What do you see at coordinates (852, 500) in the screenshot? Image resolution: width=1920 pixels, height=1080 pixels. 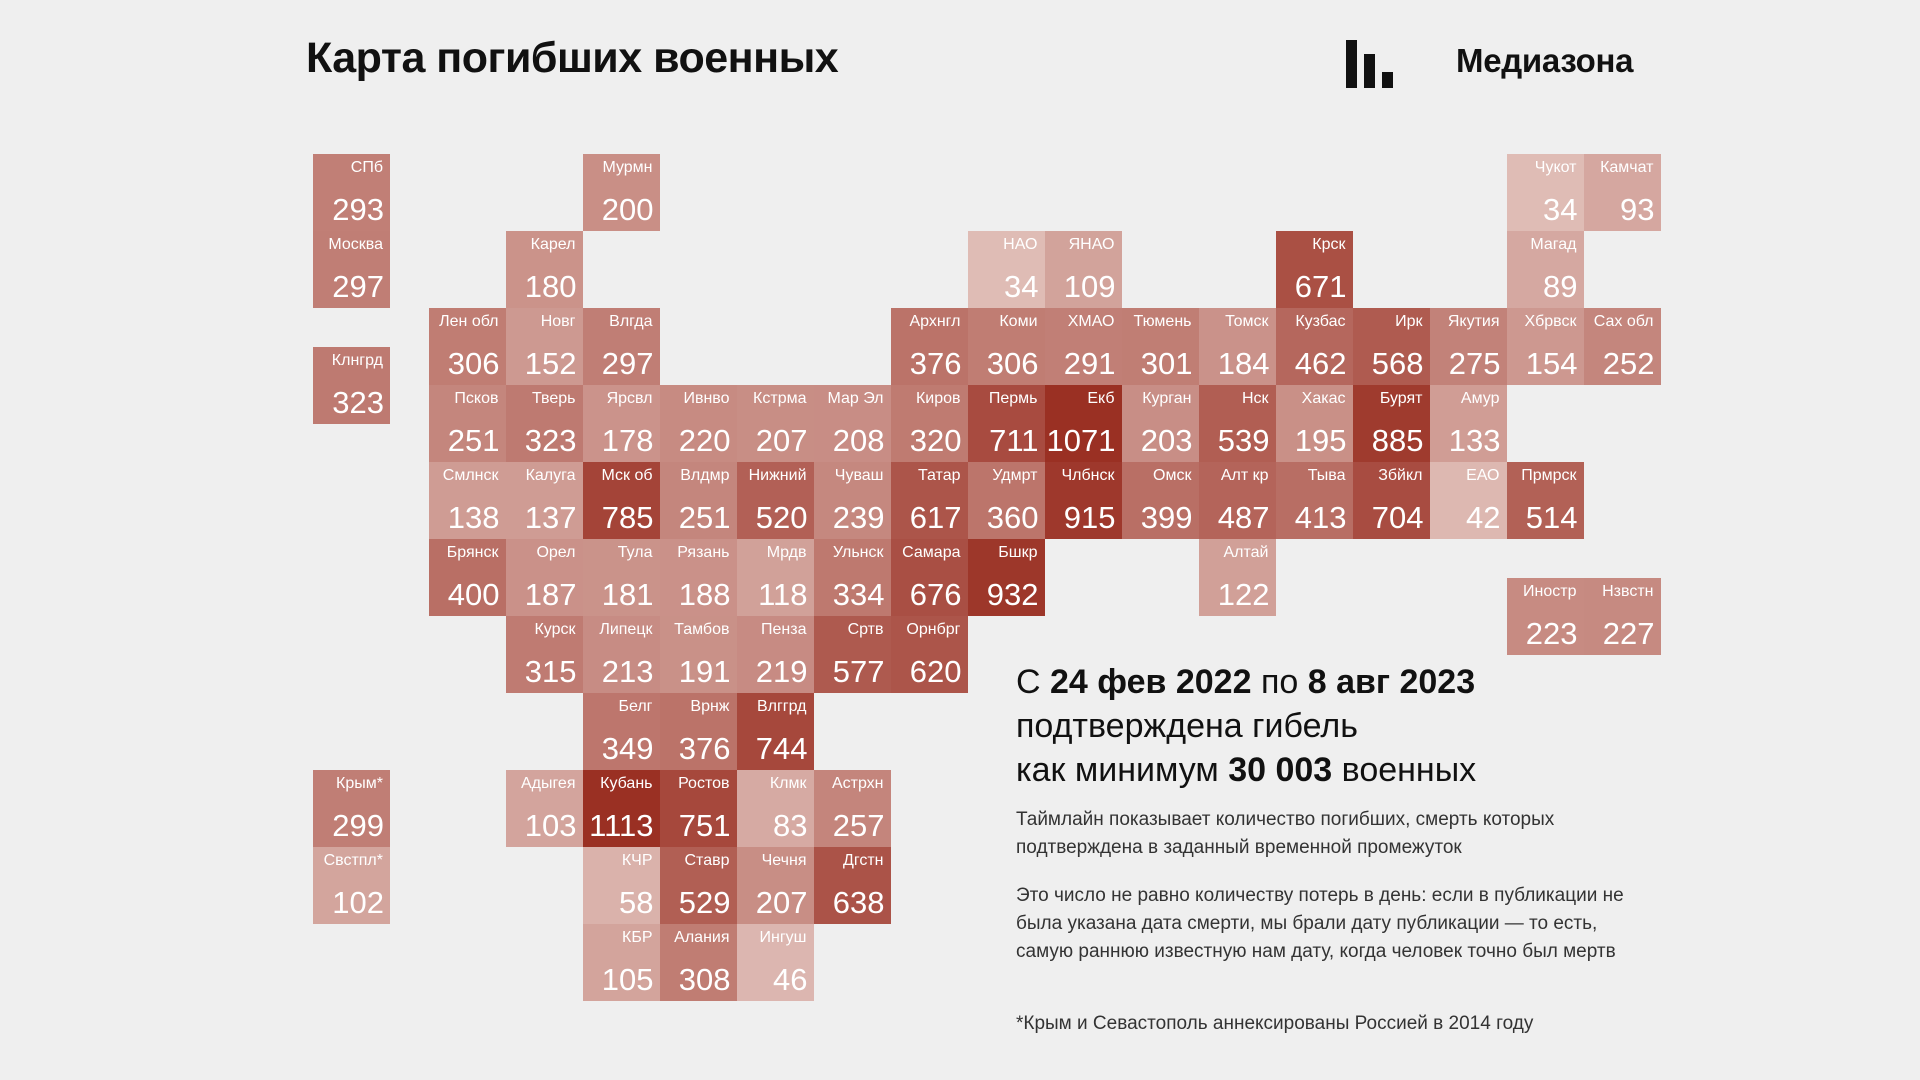 I see `region-tile: Чуваш 239` at bounding box center [852, 500].